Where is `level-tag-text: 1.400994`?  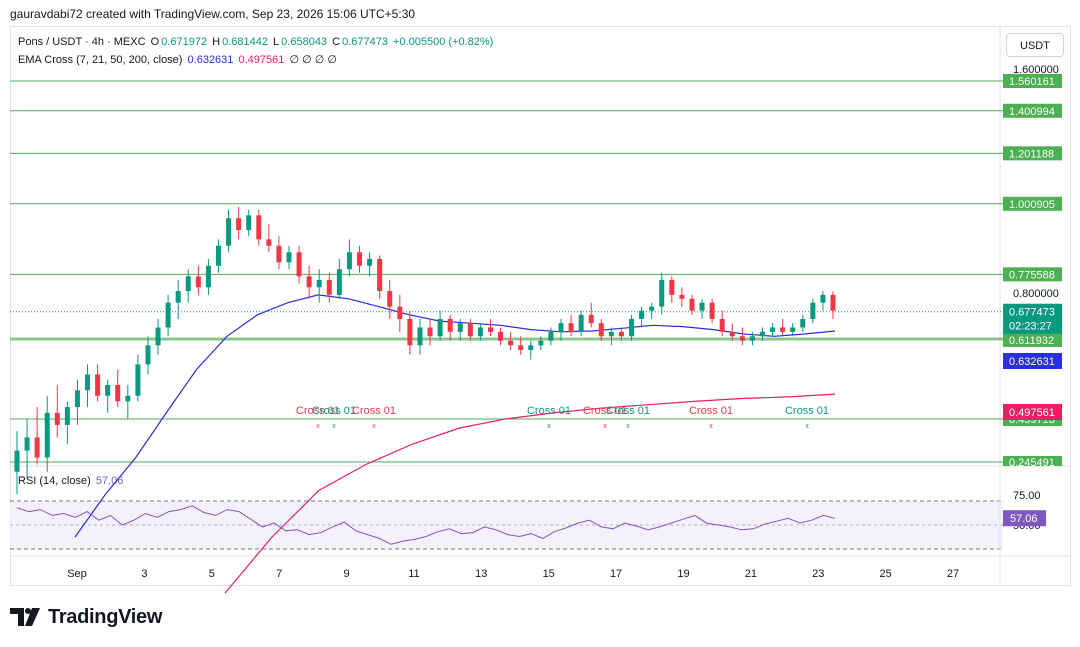
level-tag-text: 1.400994 is located at coordinates (1032, 112).